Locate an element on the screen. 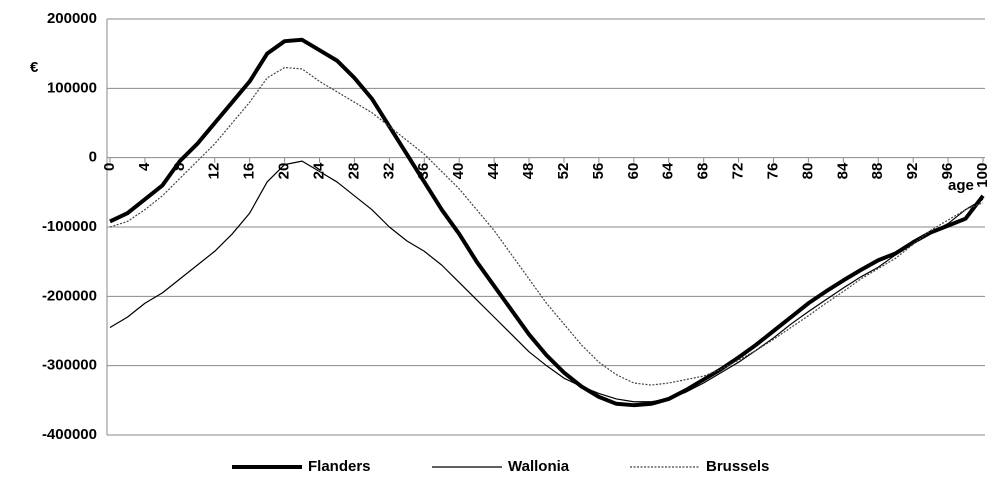 This screenshot has width=987, height=483. x-tick-label: 8 is located at coordinates (179, 167).